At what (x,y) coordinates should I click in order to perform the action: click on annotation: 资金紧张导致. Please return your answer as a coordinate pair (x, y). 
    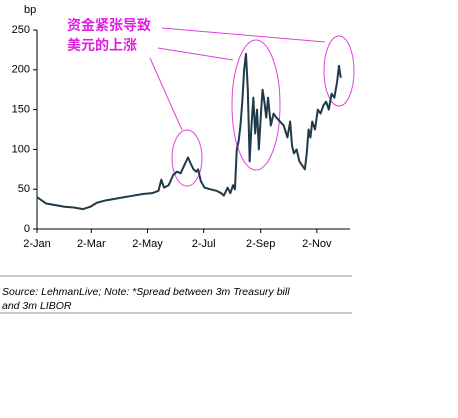
    Looking at the image, I should click on (109, 25).